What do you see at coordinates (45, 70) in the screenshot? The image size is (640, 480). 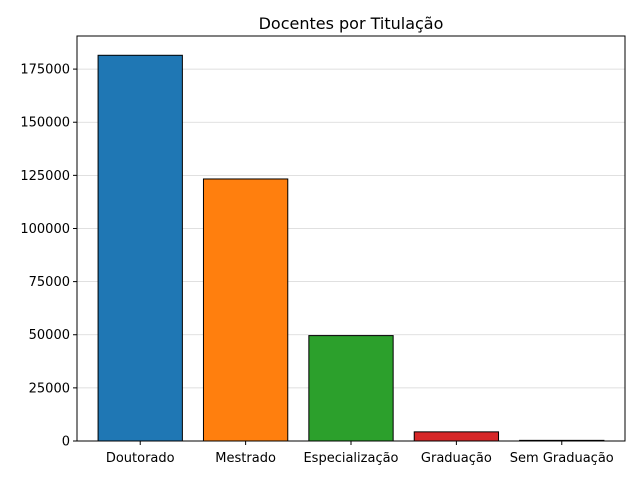 I see `y-tick-label: 175000` at bounding box center [45, 70].